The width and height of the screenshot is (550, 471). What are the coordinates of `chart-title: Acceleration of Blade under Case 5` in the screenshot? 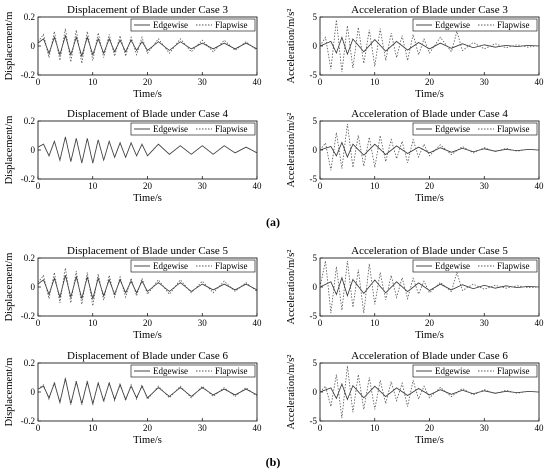 It's located at (429, 251).